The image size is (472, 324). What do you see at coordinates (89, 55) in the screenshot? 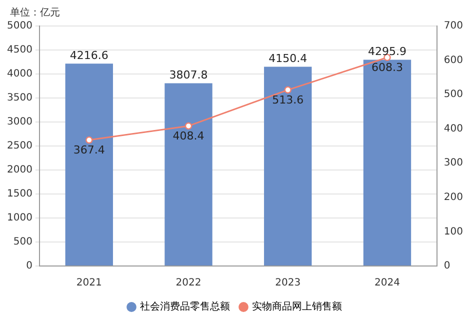
I see `data-label: 4216.6` at bounding box center [89, 55].